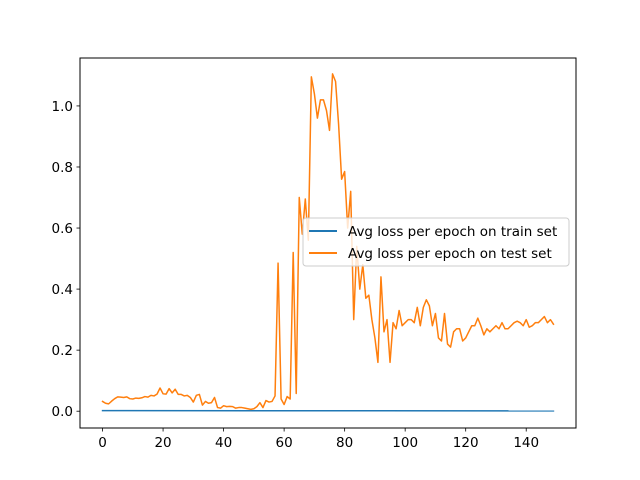  What do you see at coordinates (62, 290) in the screenshot?
I see `y-tick-label: 0.4` at bounding box center [62, 290].